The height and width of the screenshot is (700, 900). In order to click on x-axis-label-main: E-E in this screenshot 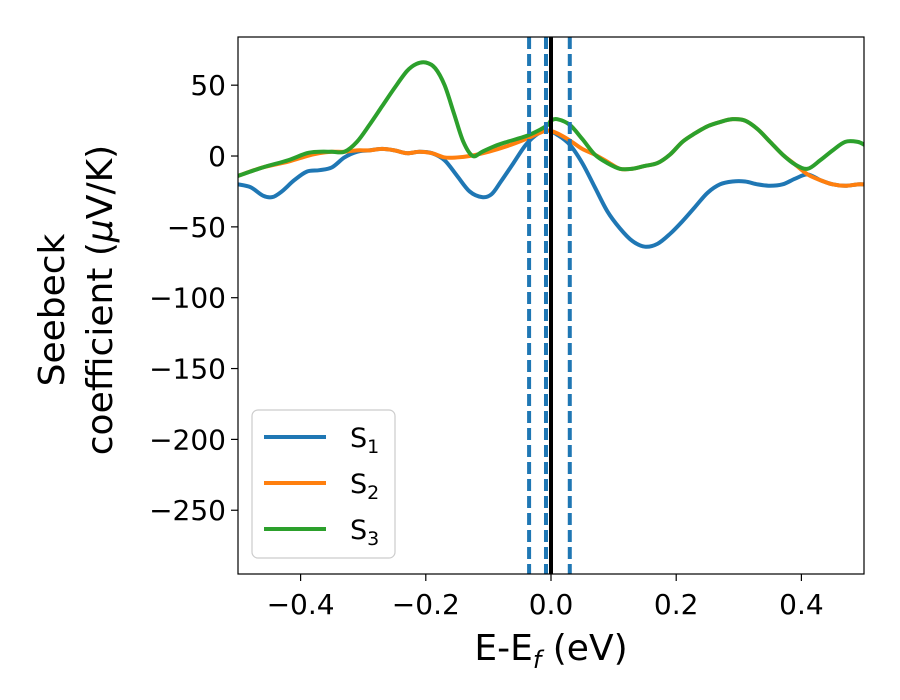, I will do `click(503, 648)`.